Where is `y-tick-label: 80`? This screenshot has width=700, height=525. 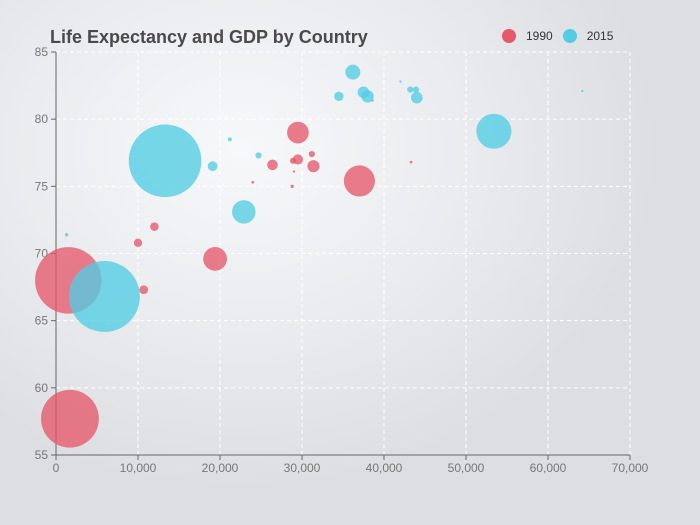
y-tick-label: 80 is located at coordinates (42, 119).